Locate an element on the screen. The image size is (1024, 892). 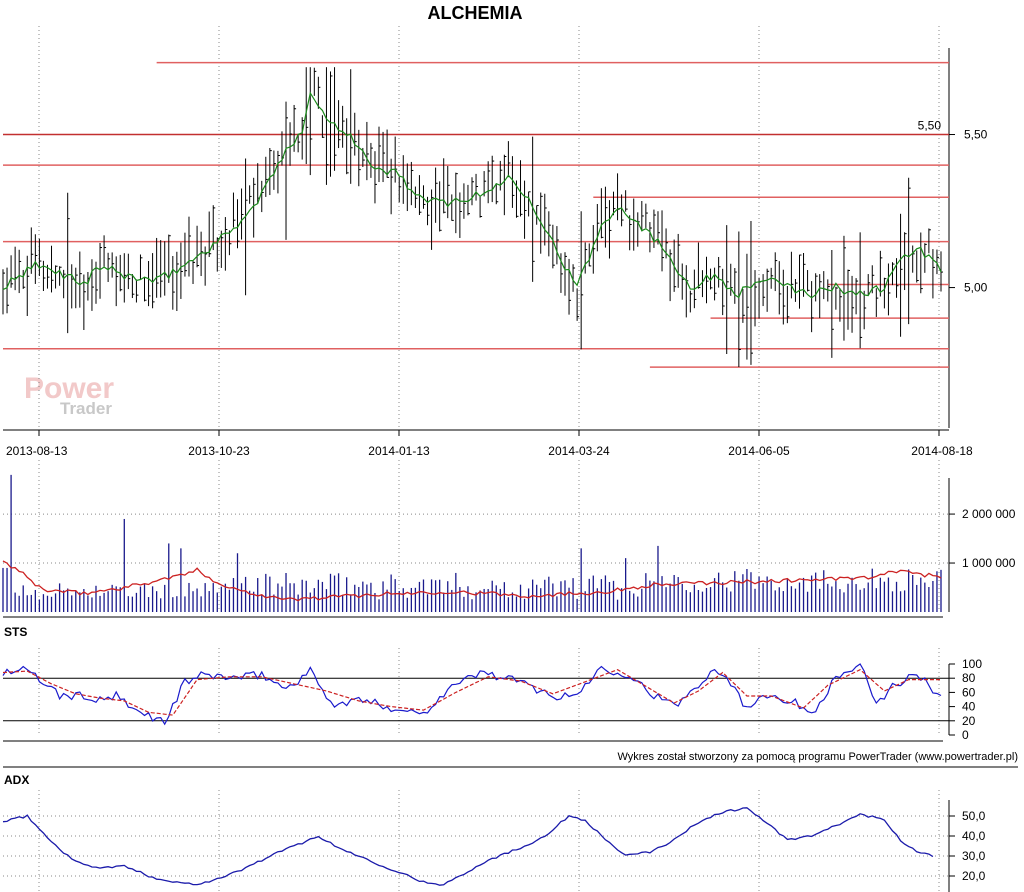
sts-y-label-0: 0 is located at coordinates (965, 735).